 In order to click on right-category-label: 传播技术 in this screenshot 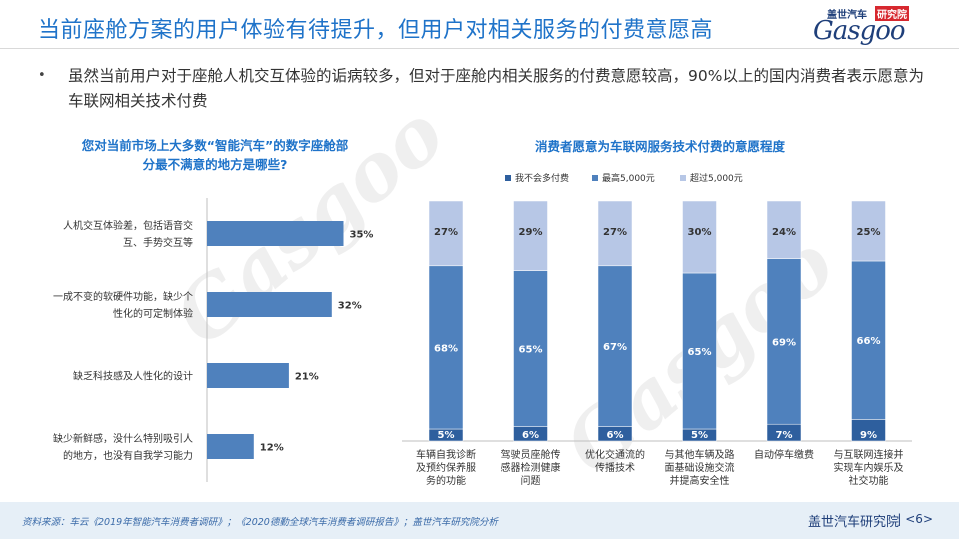, I will do `click(615, 467)`.